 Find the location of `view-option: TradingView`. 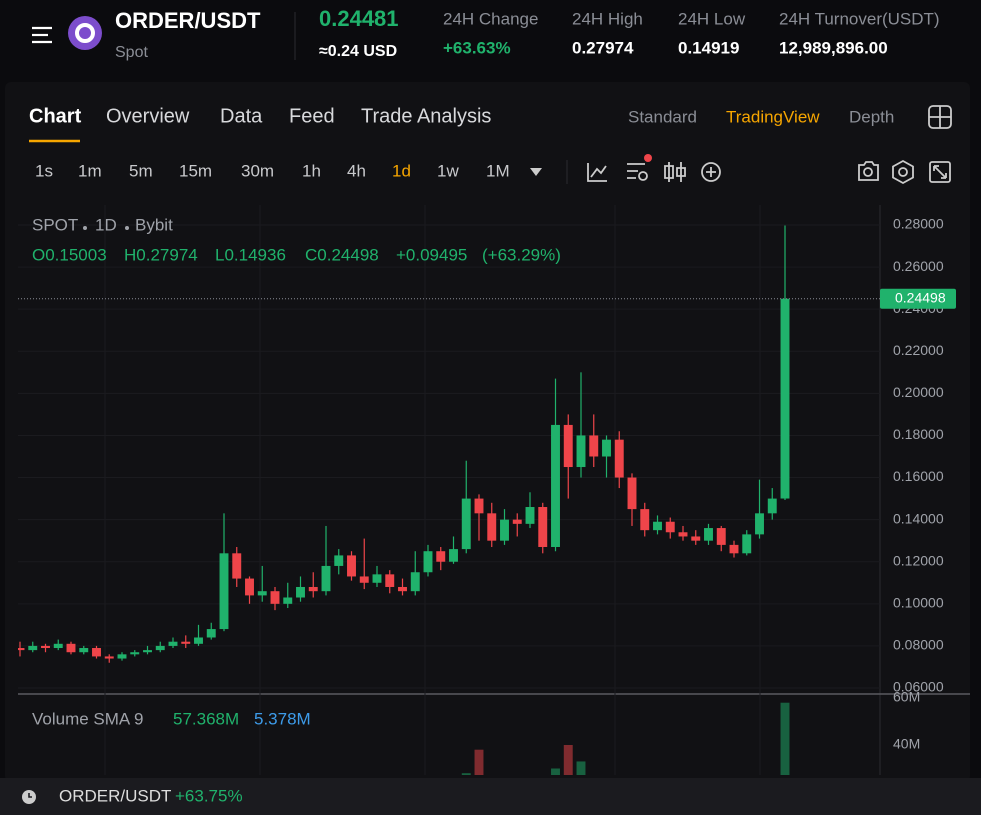

view-option: TradingView is located at coordinates (773, 116).